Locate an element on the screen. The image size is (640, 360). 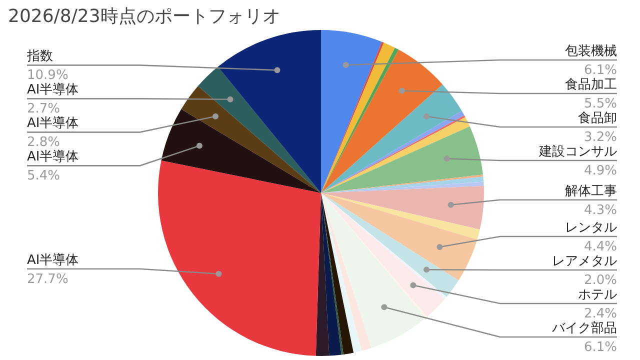
data-label: 4.9% is located at coordinates (600, 170).